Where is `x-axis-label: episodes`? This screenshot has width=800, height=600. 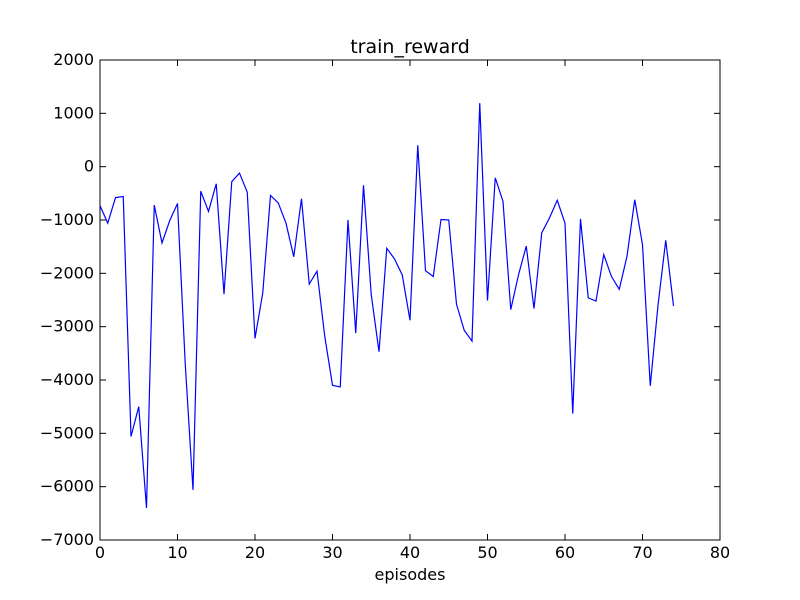 x-axis-label: episodes is located at coordinates (410, 574).